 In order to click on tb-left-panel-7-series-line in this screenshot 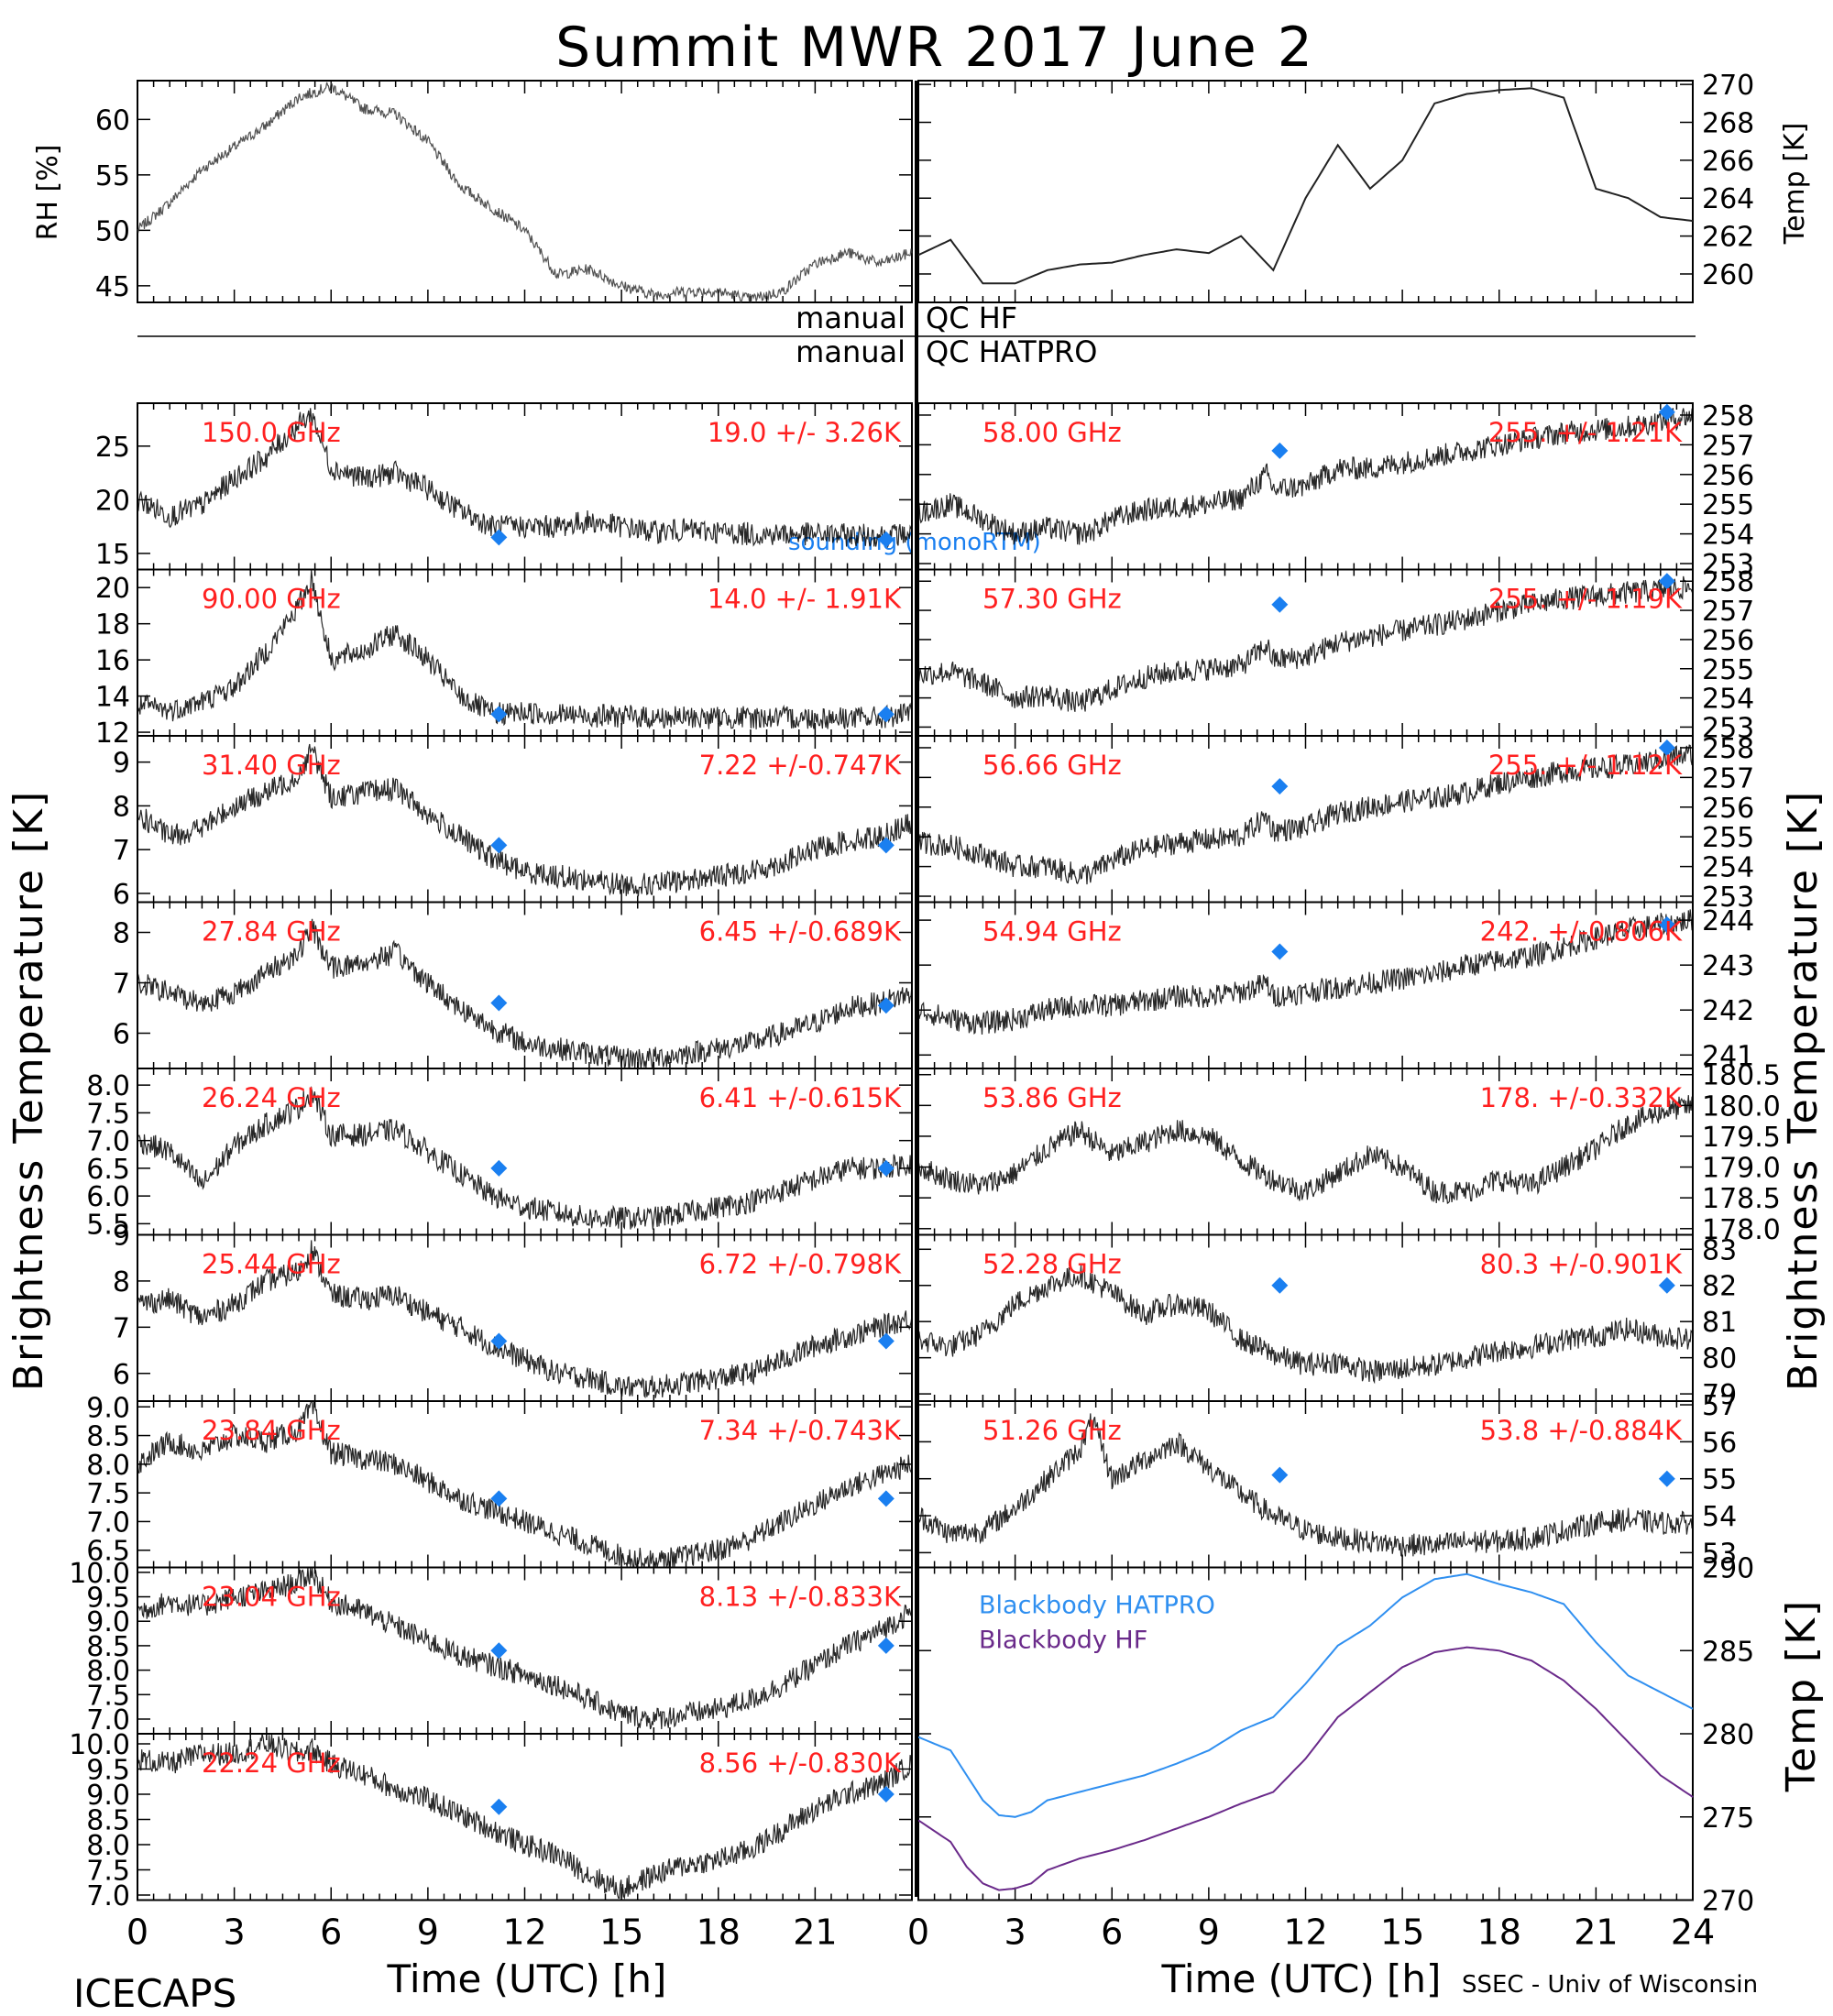, I will do `click(525, 1648)`.